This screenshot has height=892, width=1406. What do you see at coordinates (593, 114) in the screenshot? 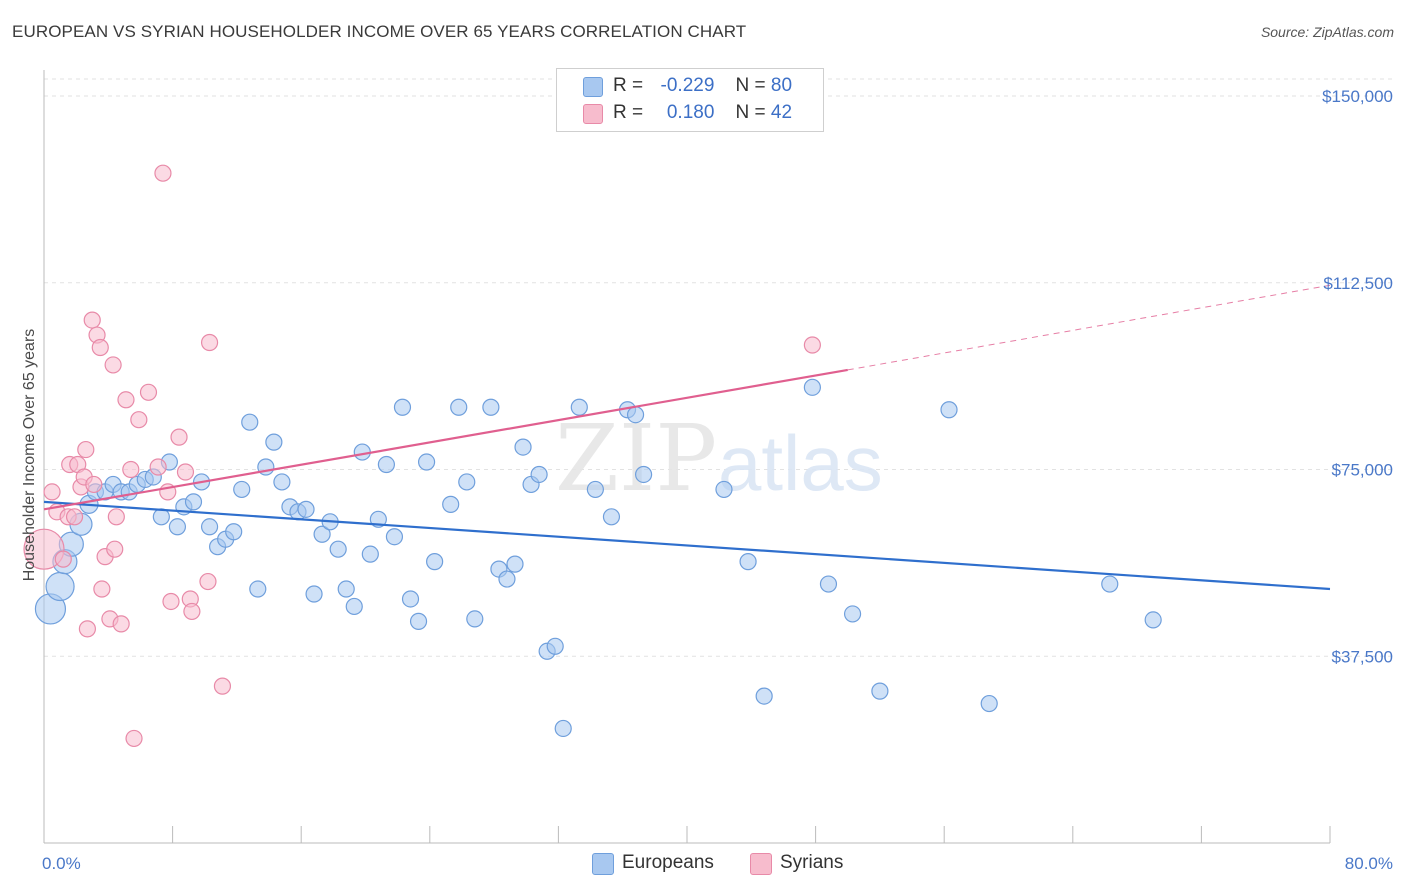
I see `syrians-swatch` at bounding box center [593, 114].